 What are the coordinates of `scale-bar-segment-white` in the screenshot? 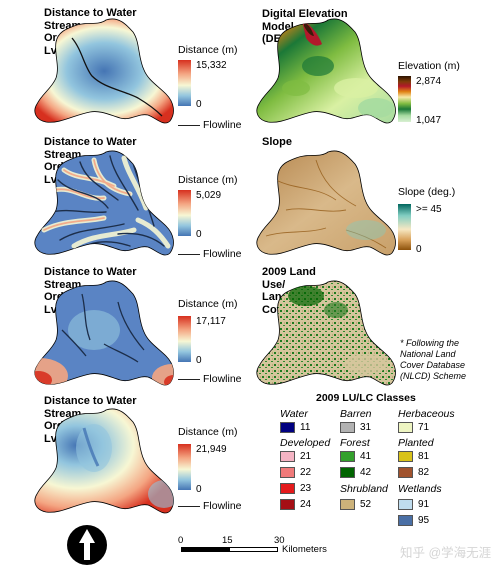 It's located at (253, 549).